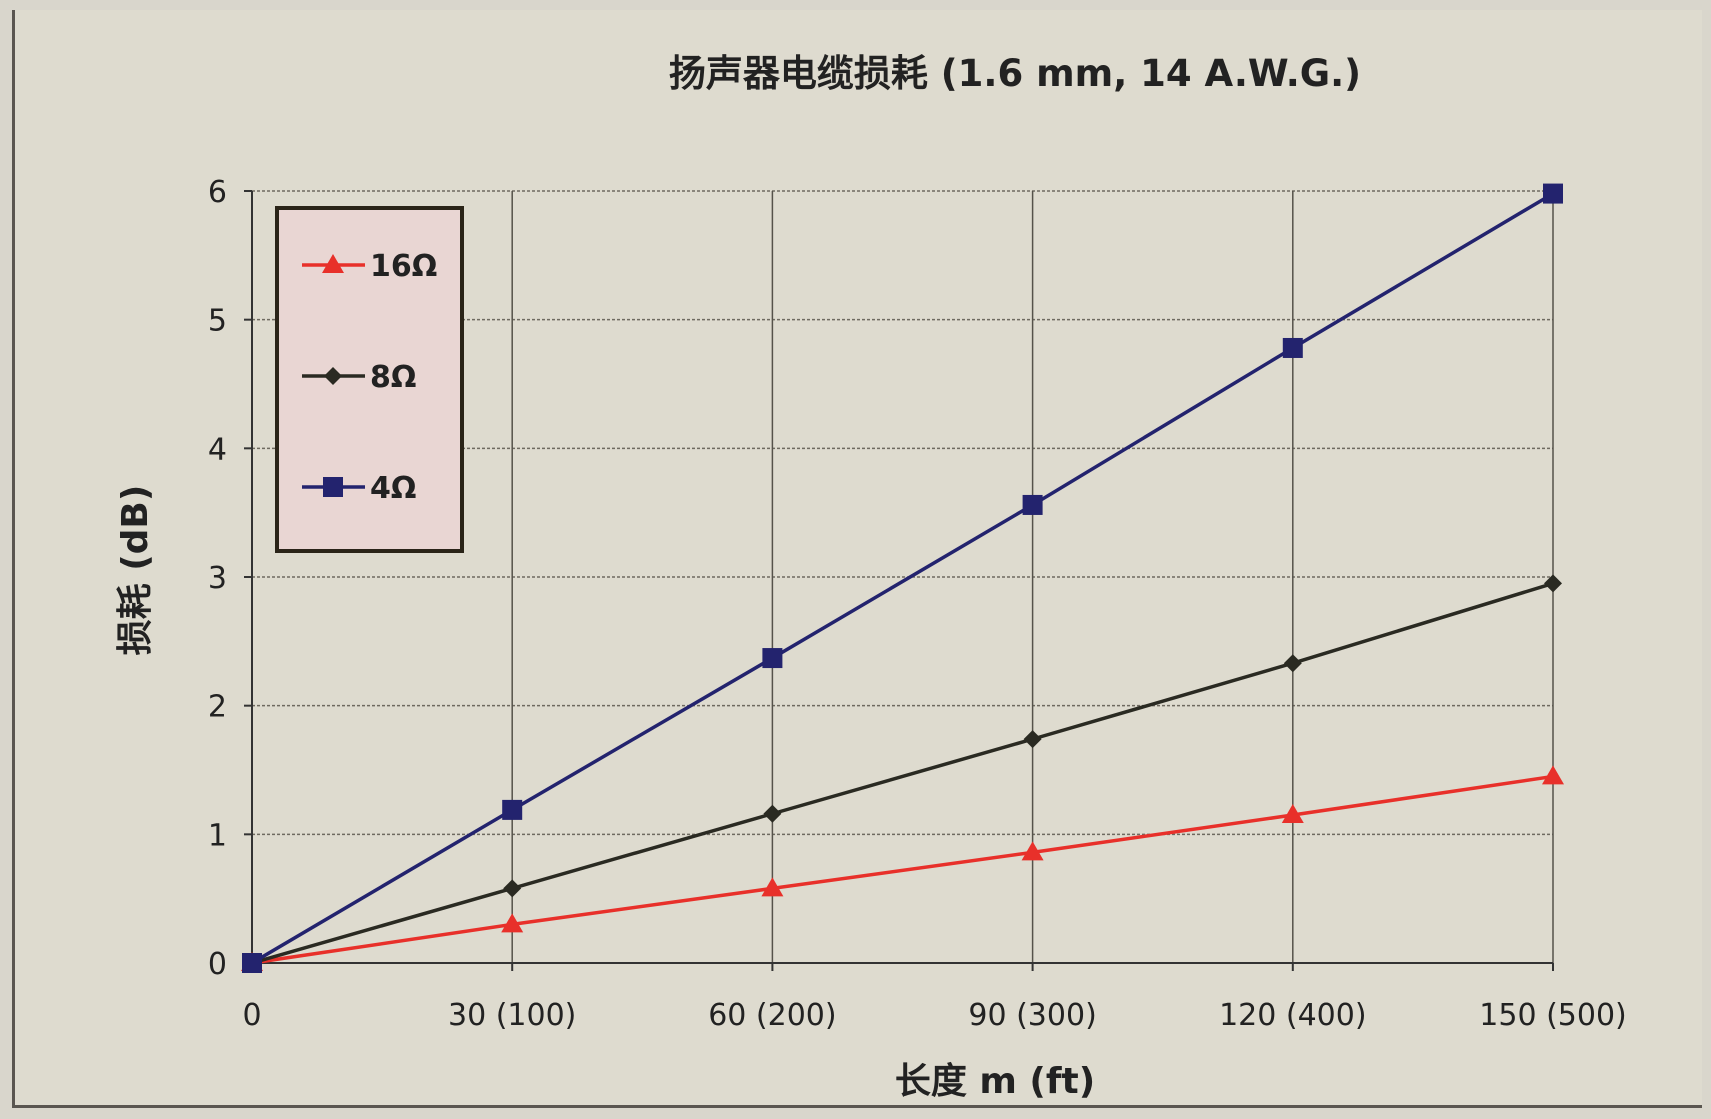 The width and height of the screenshot is (1711, 1119). What do you see at coordinates (217, 707) in the screenshot?
I see `y-tick-label: 2` at bounding box center [217, 707].